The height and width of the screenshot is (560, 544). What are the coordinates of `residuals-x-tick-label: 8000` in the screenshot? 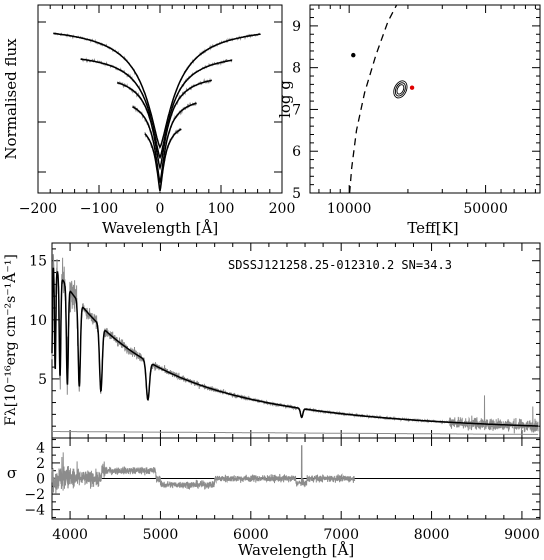 It's located at (432, 535).